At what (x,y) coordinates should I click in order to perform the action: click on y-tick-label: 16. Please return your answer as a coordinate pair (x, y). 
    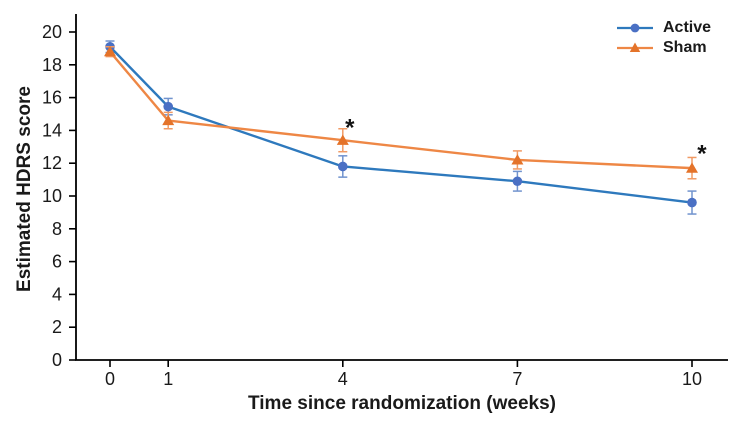
    Looking at the image, I should click on (52, 98).